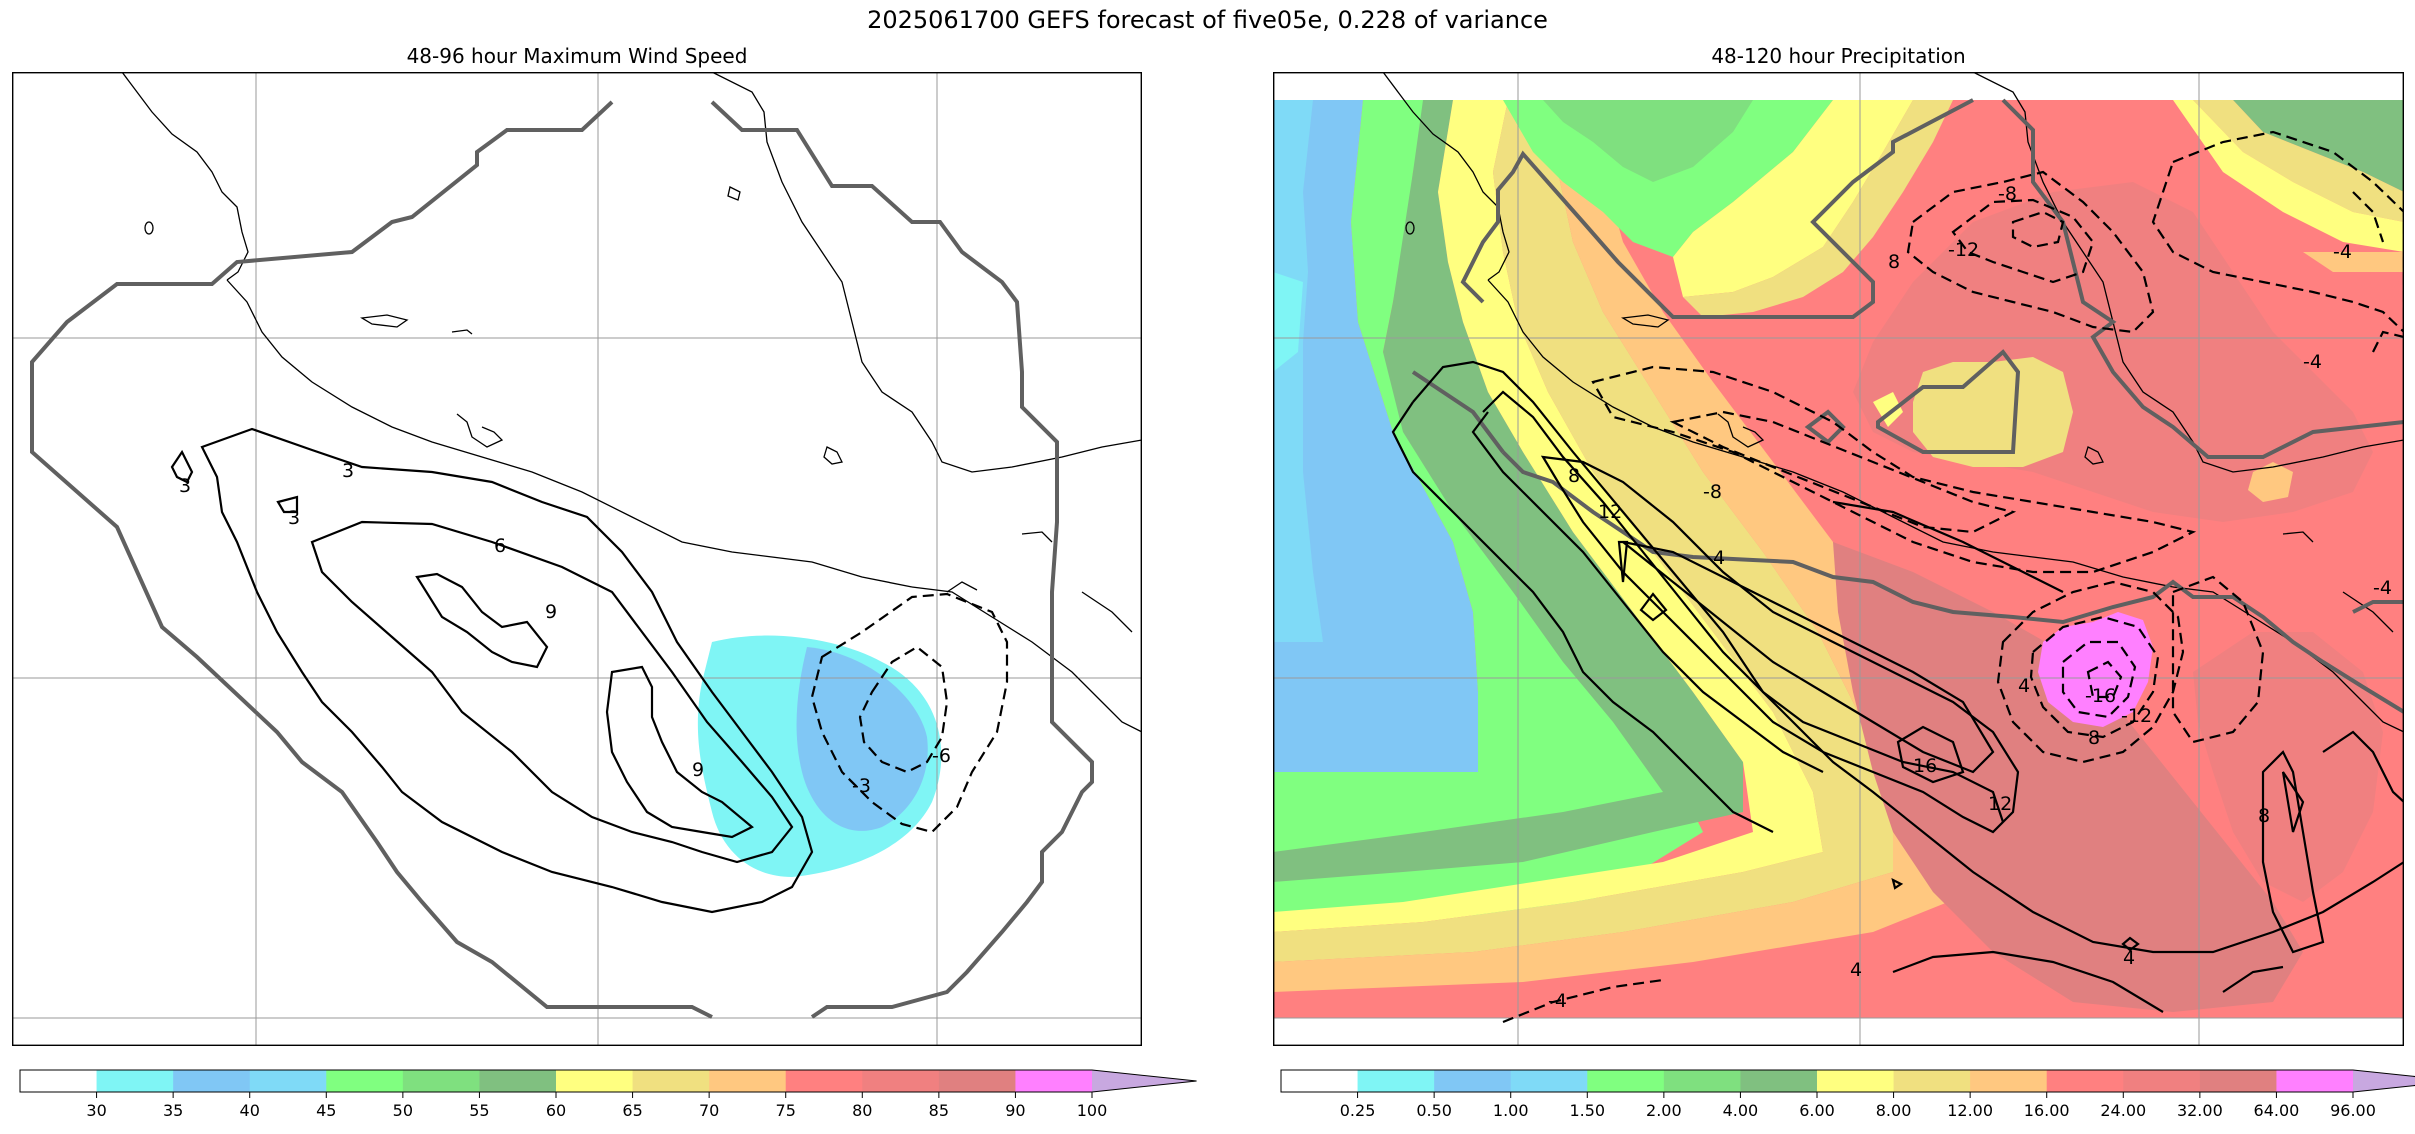 The width and height of the screenshot is (2415, 1134). What do you see at coordinates (2277, 1110) in the screenshot?
I see `colorbar-tick-label: 64.00` at bounding box center [2277, 1110].